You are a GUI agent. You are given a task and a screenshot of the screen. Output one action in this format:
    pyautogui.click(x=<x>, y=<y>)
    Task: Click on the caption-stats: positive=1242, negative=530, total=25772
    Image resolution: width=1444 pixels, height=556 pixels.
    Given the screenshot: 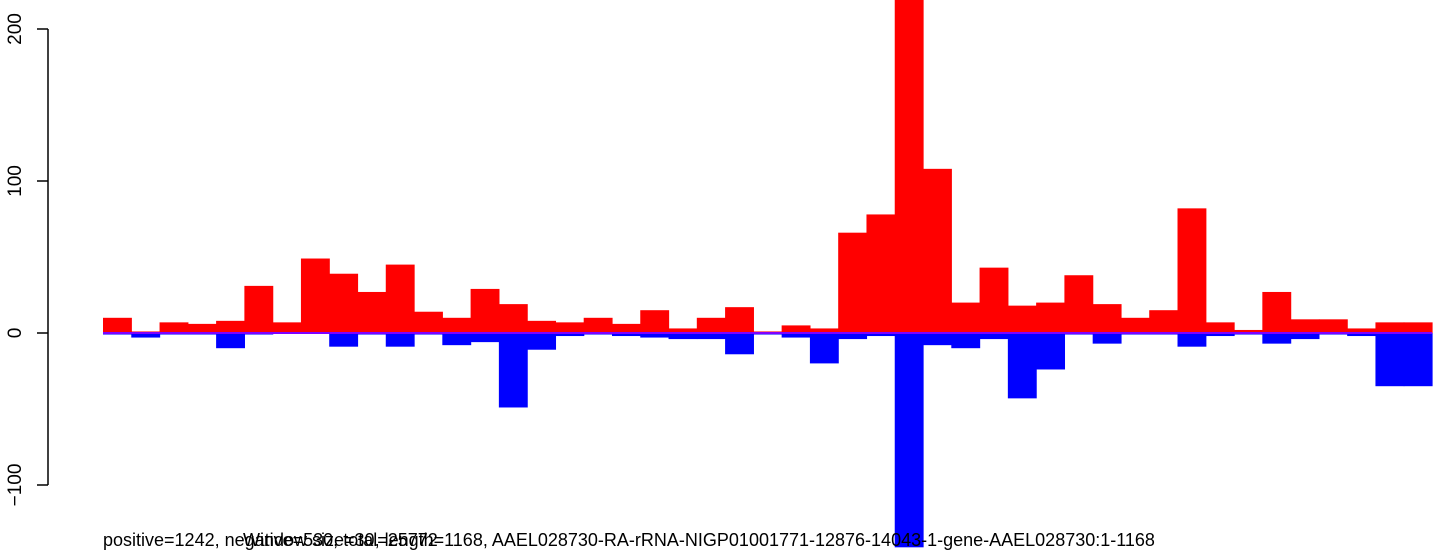 What is the action you would take?
    pyautogui.click(x=270, y=540)
    